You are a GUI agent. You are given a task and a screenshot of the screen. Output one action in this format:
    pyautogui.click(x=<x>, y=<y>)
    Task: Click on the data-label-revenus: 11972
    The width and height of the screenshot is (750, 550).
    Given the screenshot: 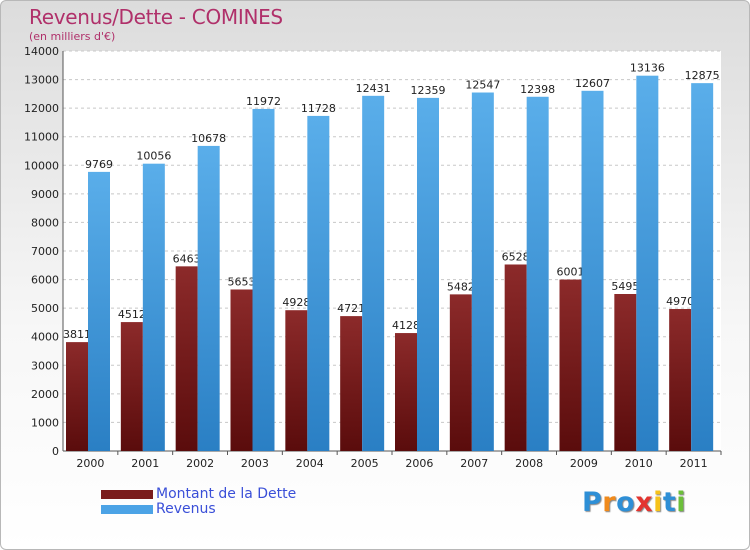 What is the action you would take?
    pyautogui.click(x=263, y=101)
    